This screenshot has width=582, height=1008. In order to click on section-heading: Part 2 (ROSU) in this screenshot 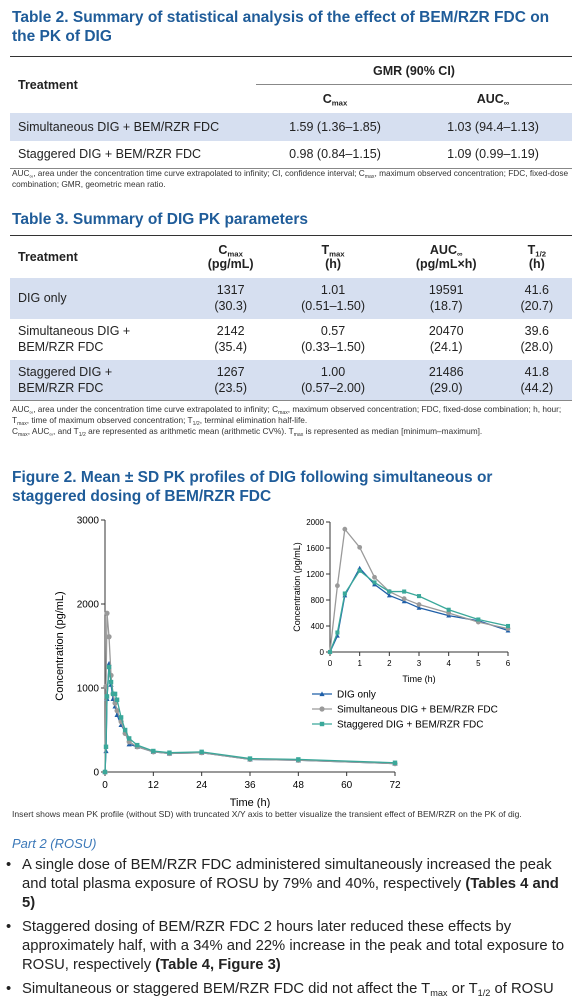, I will do `click(54, 843)`.